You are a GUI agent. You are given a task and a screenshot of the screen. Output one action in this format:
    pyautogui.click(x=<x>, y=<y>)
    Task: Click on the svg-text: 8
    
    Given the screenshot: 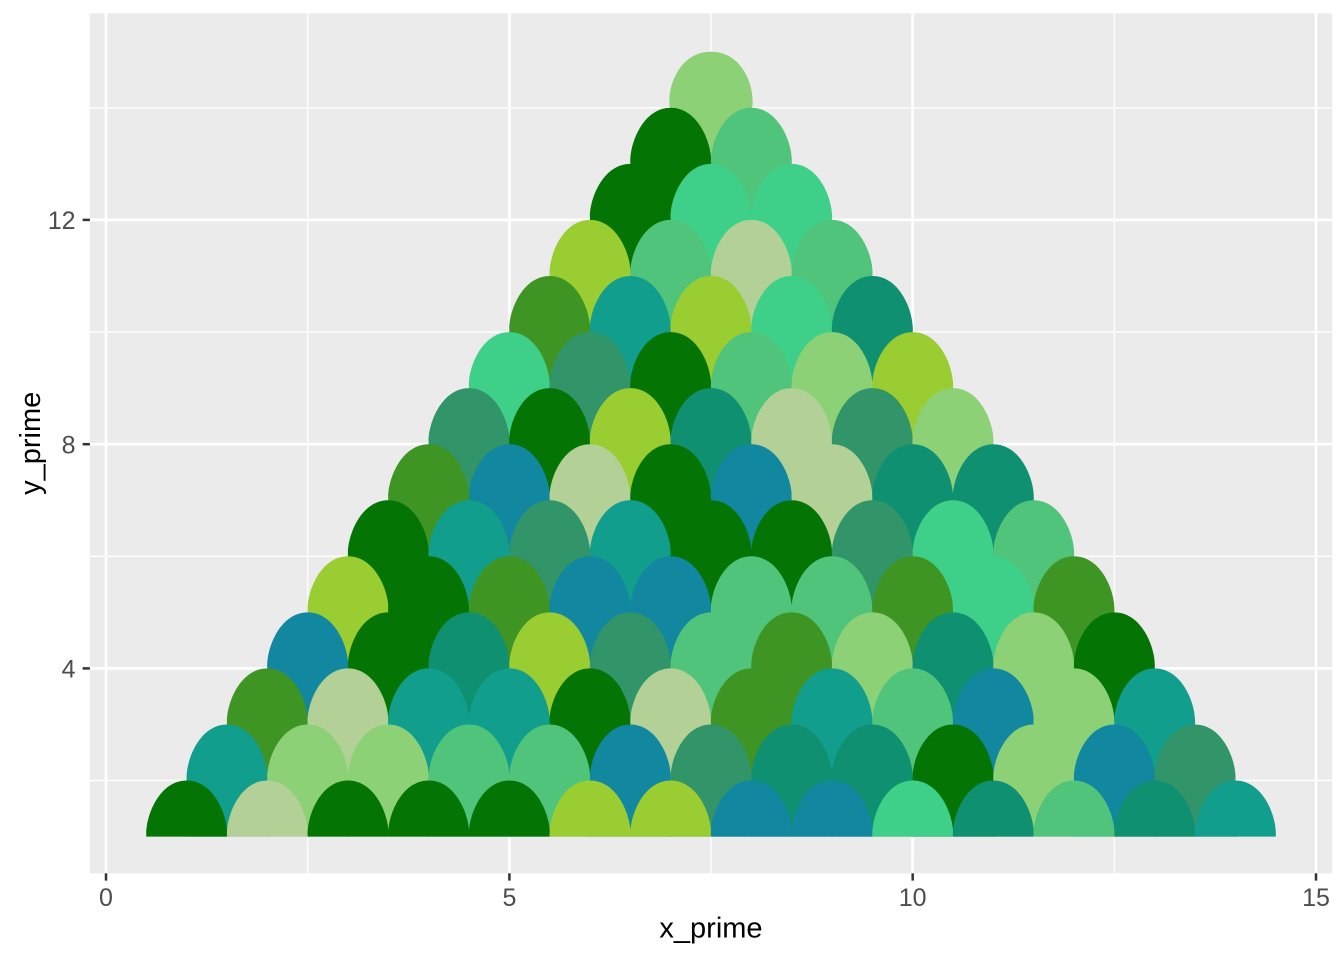 What is the action you would take?
    pyautogui.click(x=69, y=445)
    